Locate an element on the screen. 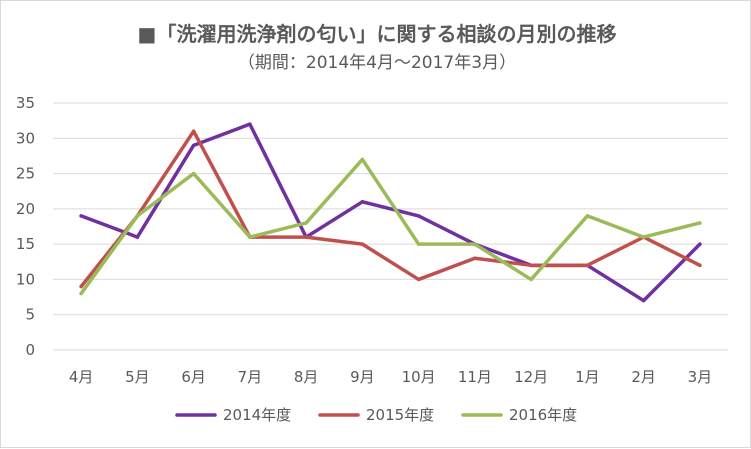 This screenshot has height=449, width=751. x-tick-label: 5月 is located at coordinates (137, 377).